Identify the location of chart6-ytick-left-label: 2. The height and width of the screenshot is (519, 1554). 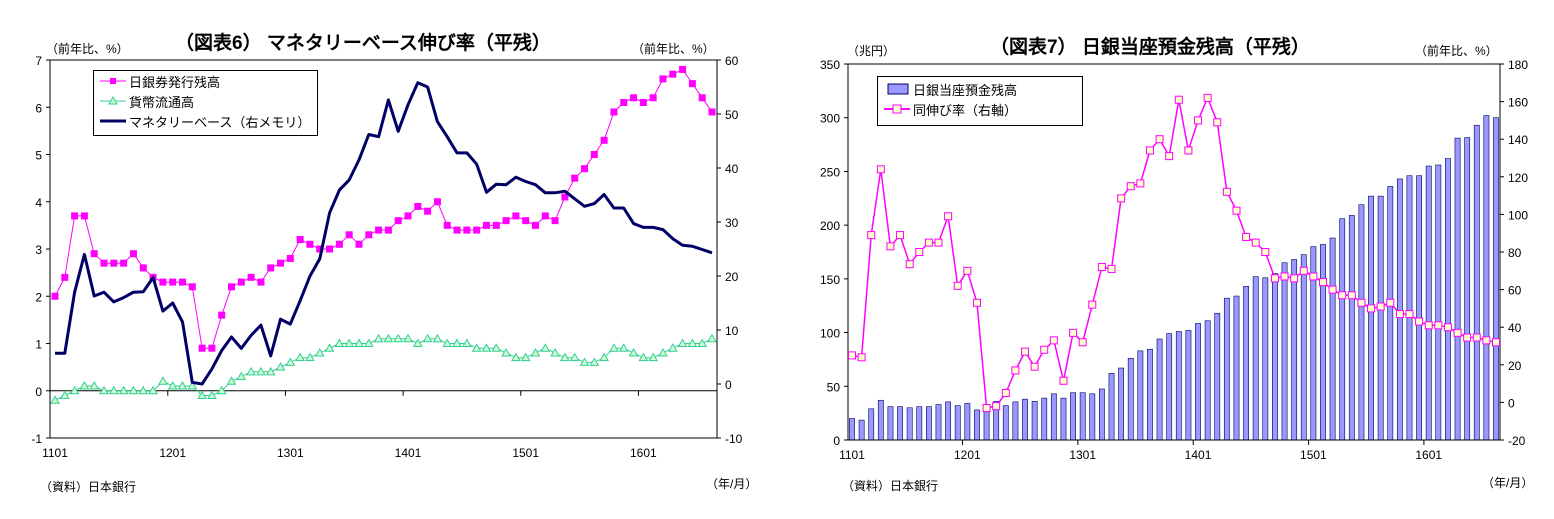
(38, 297).